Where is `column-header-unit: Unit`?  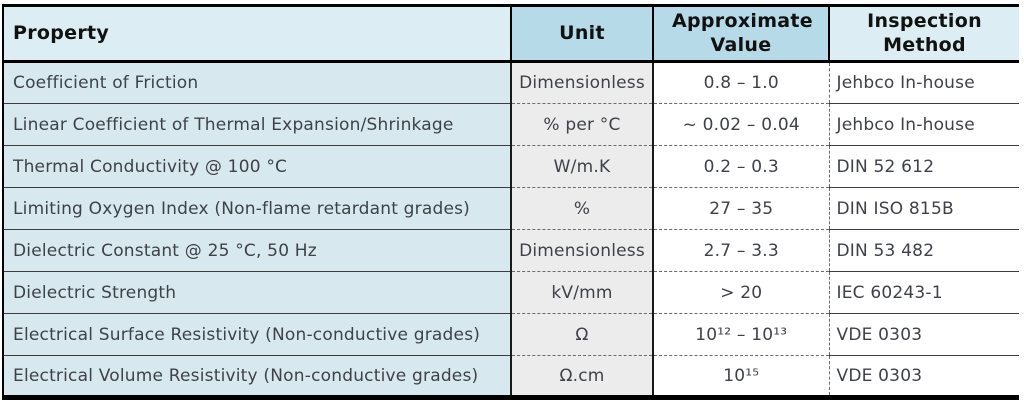 column-header-unit: Unit is located at coordinates (582, 33).